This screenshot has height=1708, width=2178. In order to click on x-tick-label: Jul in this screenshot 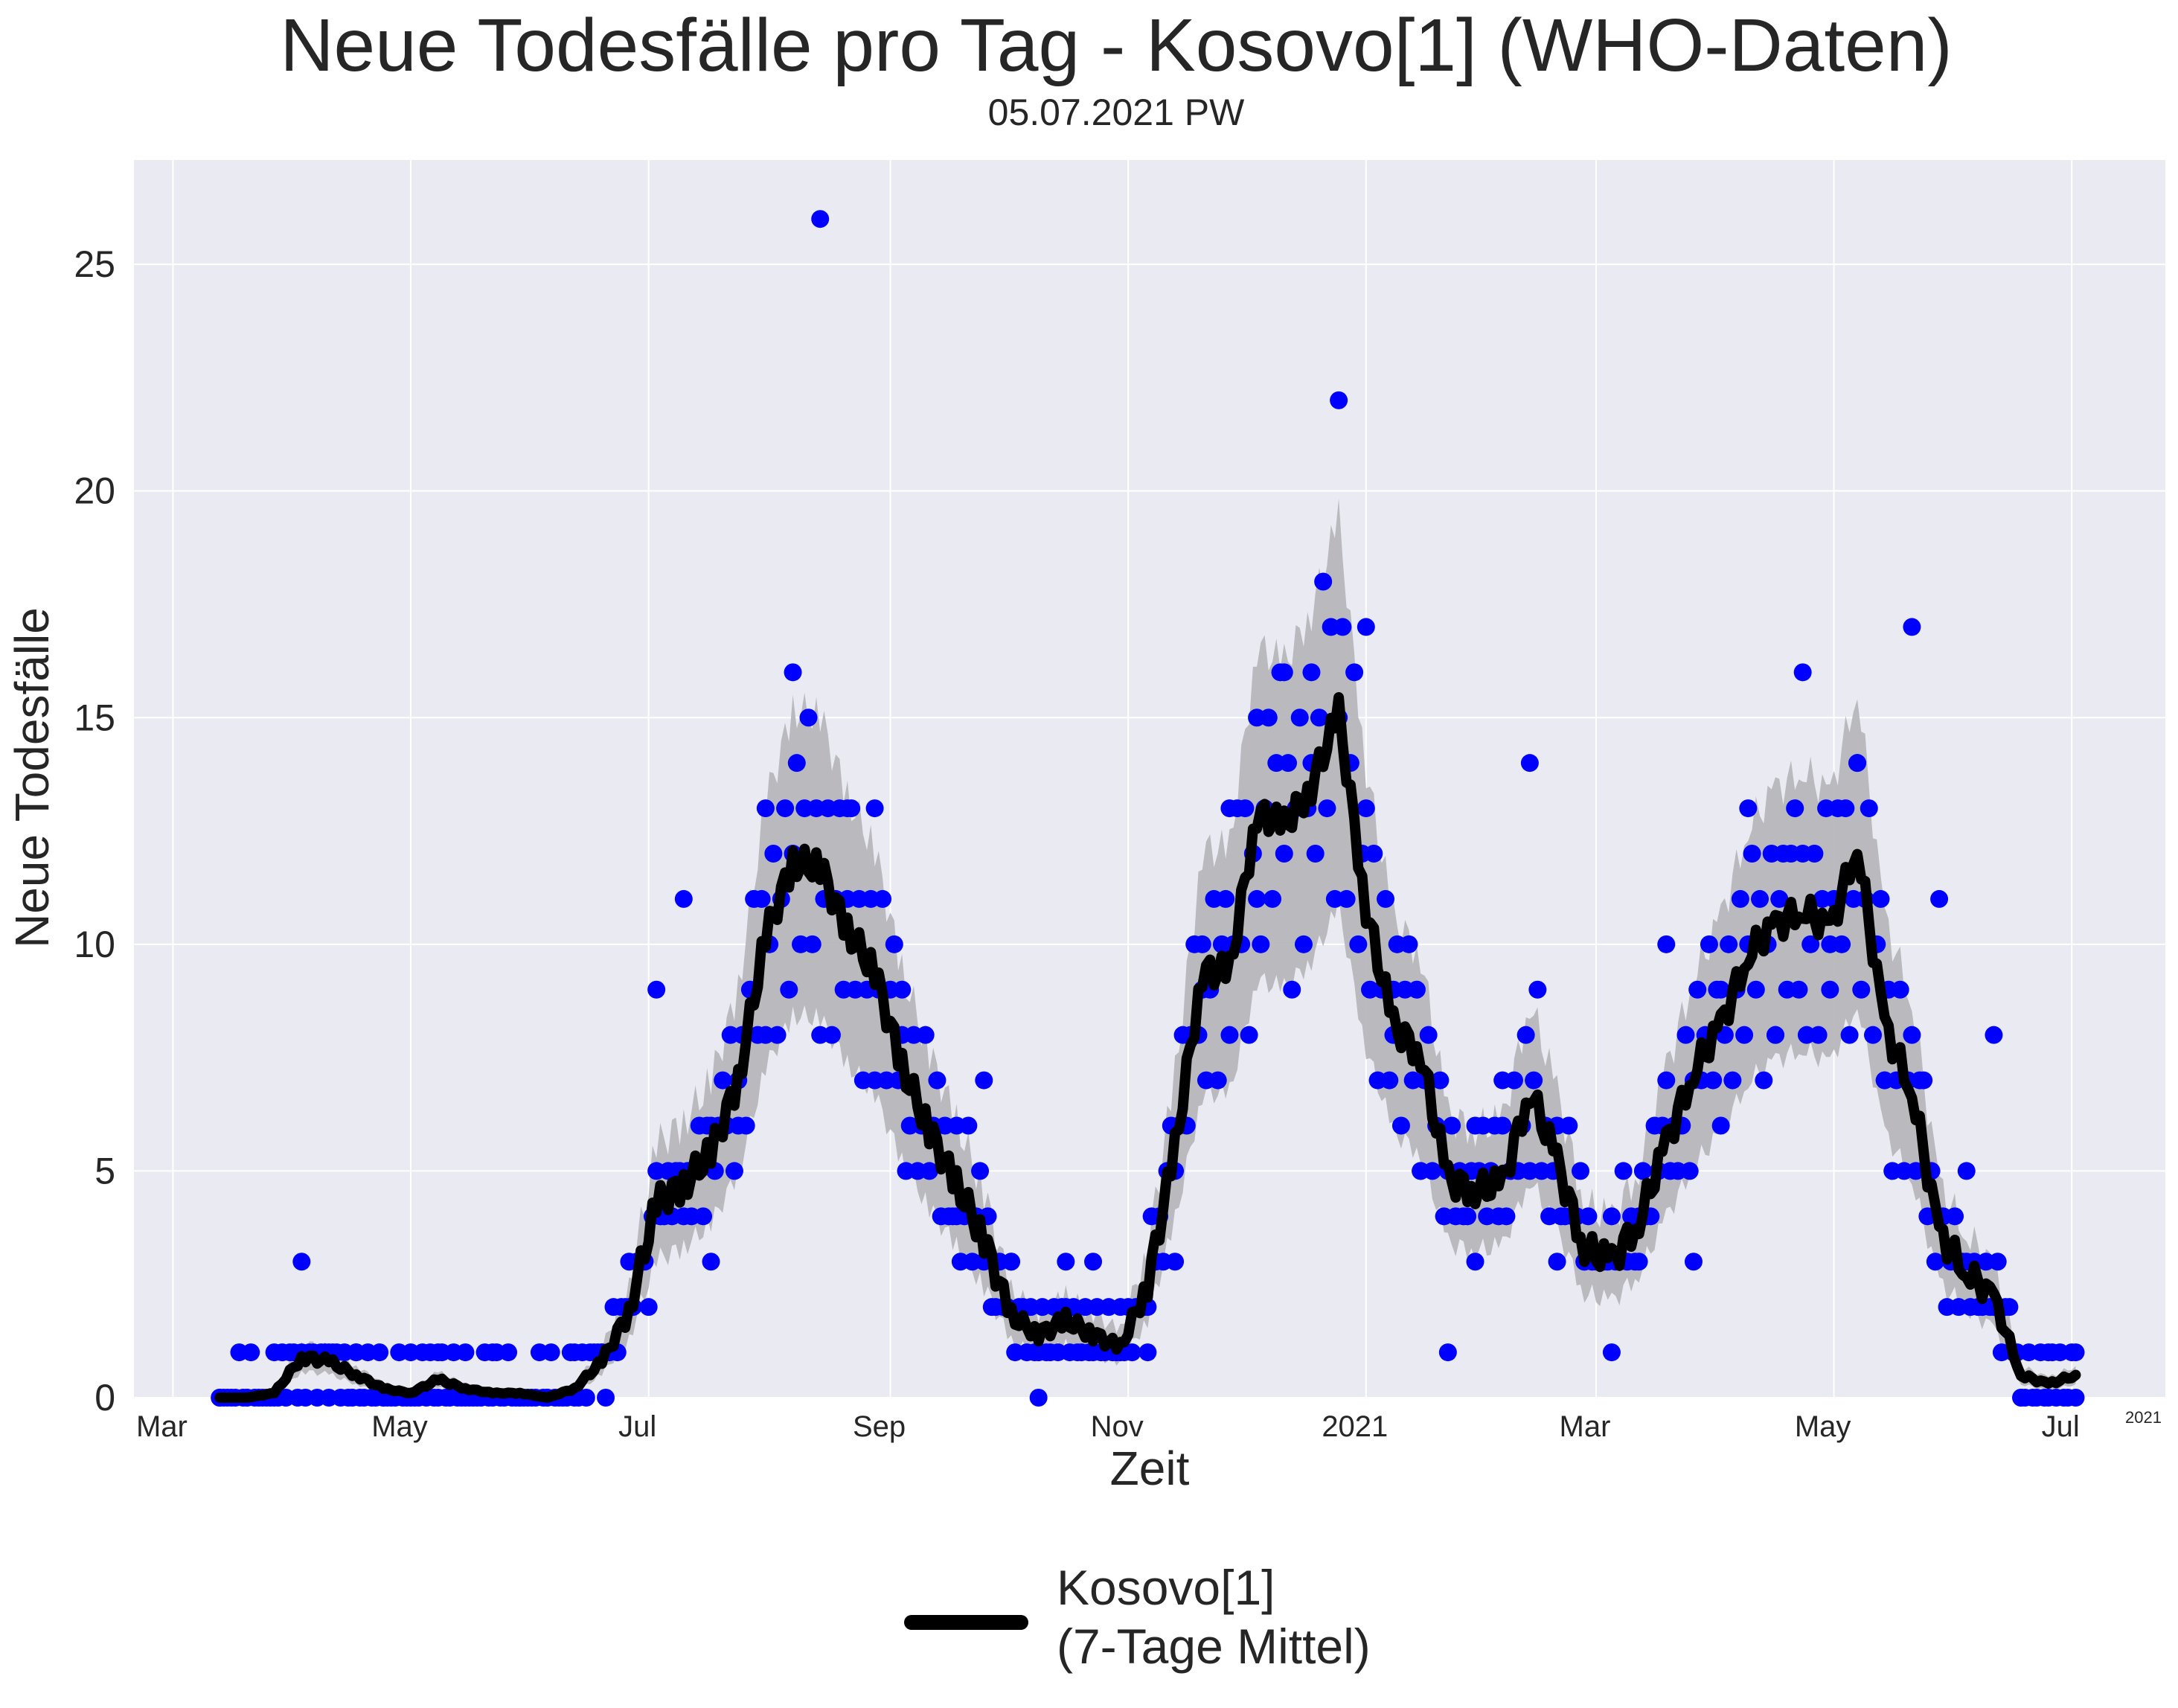, I will do `click(2061, 1426)`.